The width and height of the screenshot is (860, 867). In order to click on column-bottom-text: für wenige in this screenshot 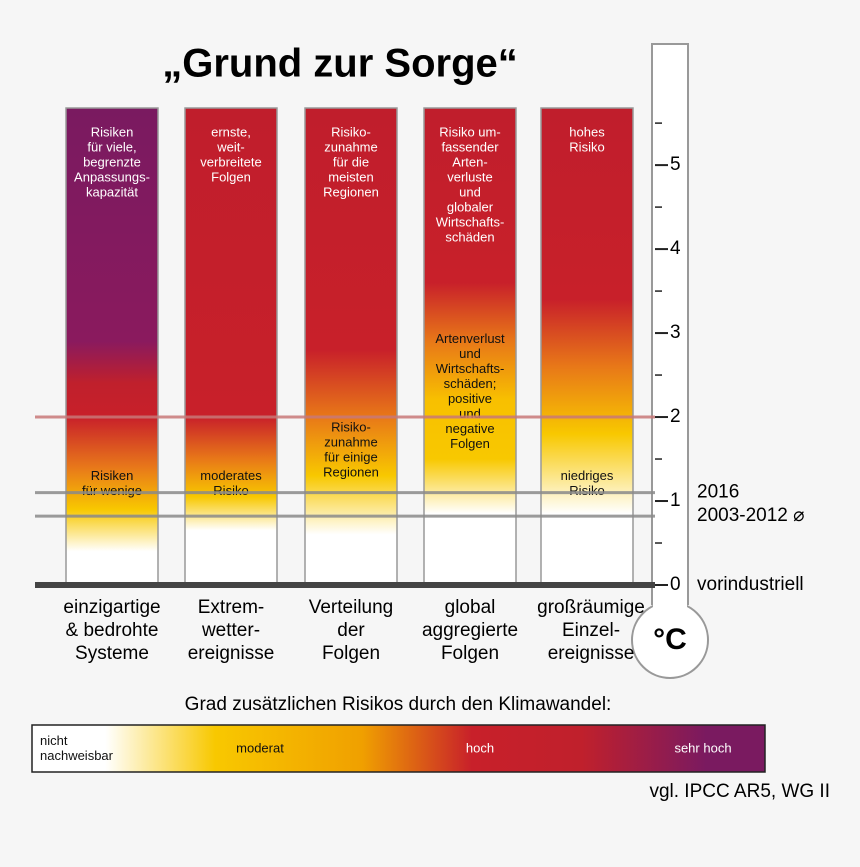, I will do `click(112, 490)`.